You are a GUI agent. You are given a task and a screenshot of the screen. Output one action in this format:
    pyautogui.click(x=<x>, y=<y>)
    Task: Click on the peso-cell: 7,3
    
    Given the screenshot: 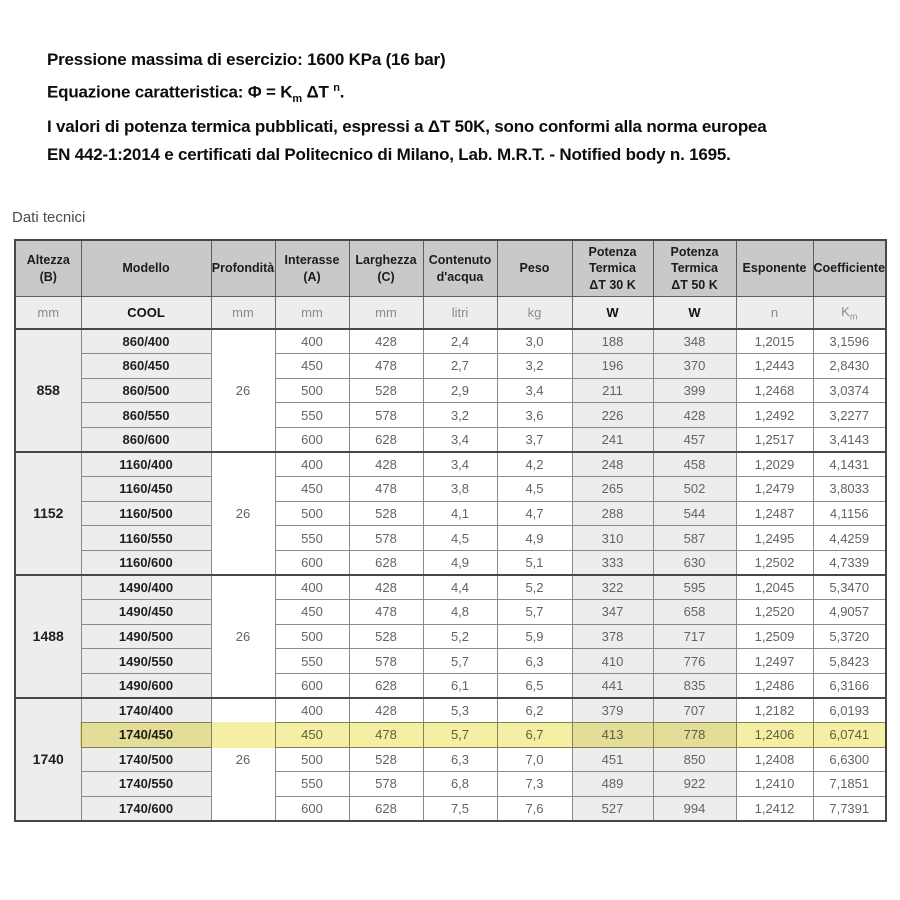 What is the action you would take?
    pyautogui.click(x=534, y=784)
    